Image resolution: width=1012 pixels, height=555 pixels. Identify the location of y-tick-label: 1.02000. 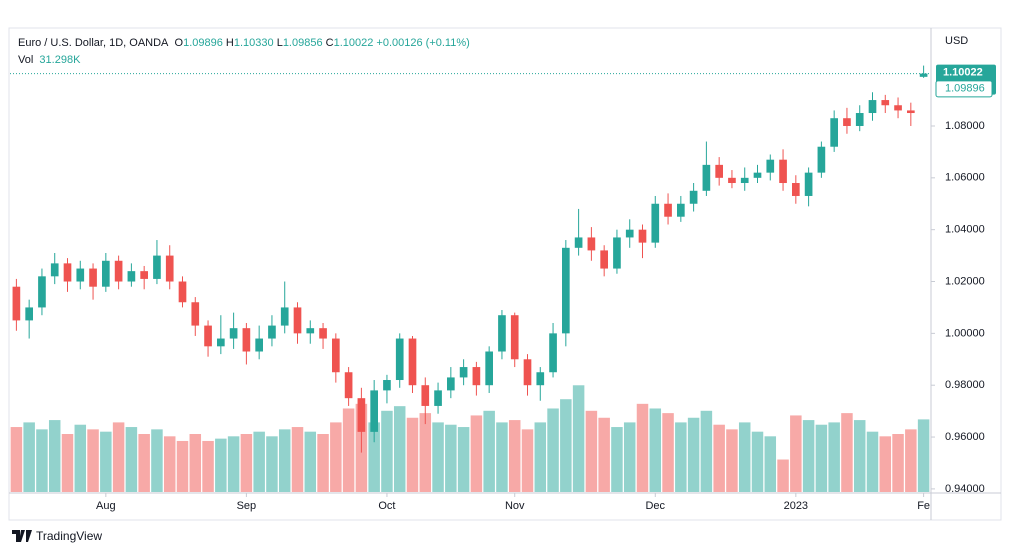
(965, 281).